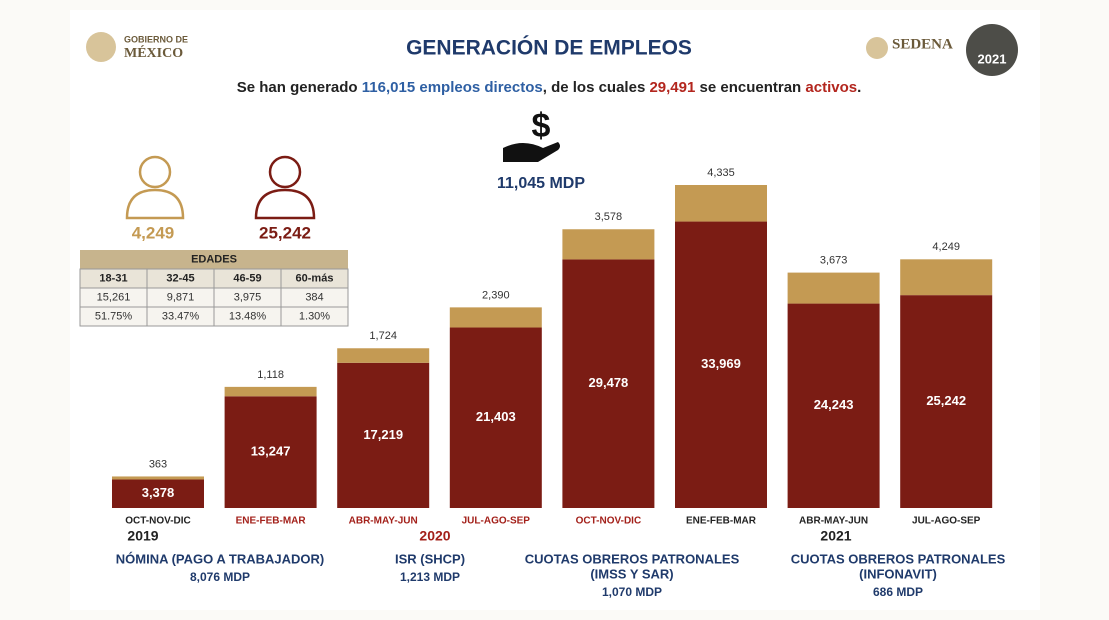  I want to click on table-value: 33.47%, so click(181, 316).